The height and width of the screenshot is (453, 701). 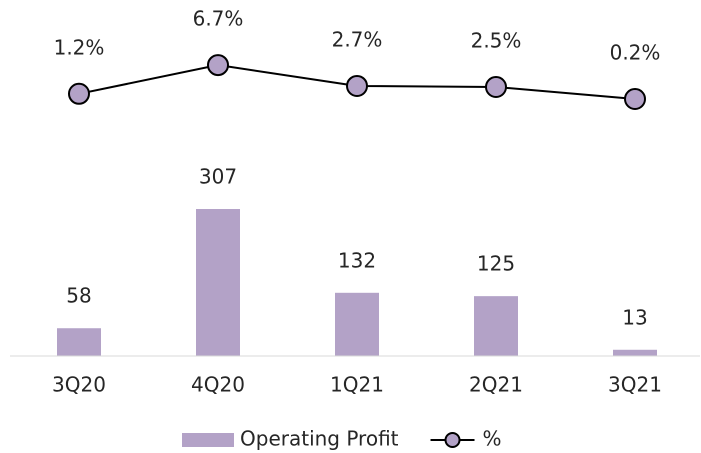 I want to click on x-tick-label: 2Q21, so click(x=496, y=385).